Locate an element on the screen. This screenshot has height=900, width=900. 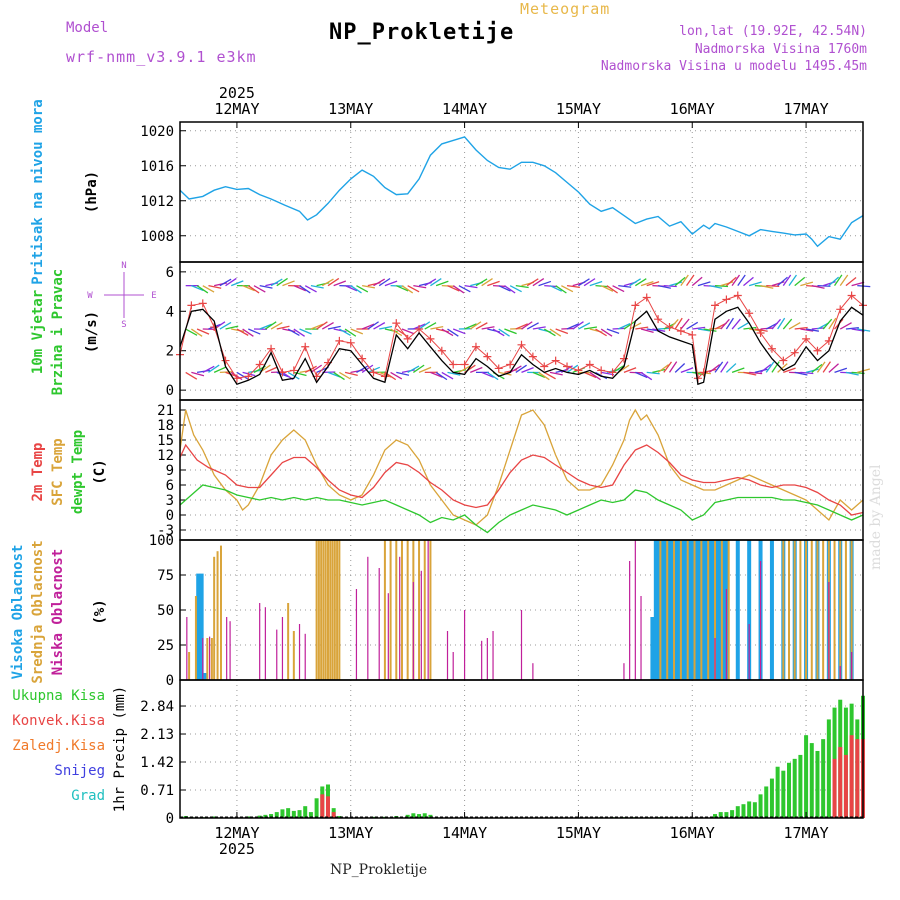
pressure-ytick: 1020 is located at coordinates (157, 132).